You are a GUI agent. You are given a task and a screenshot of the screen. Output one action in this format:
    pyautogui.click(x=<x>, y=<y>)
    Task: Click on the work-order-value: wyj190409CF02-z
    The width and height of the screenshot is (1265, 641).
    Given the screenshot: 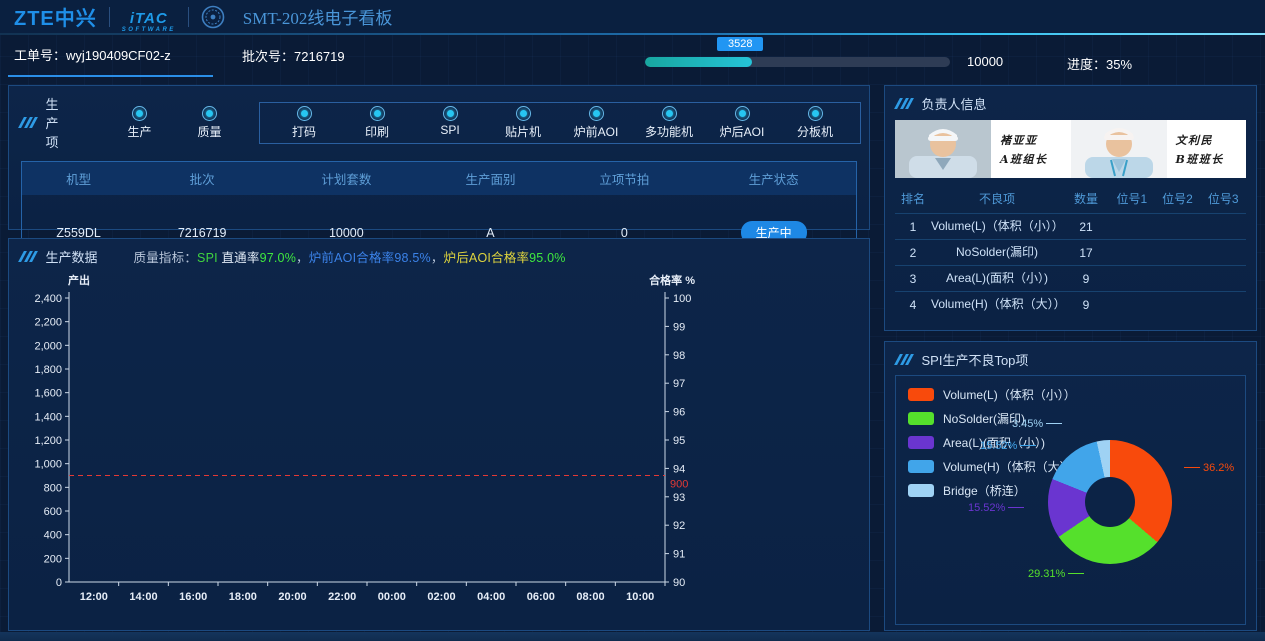 What is the action you would take?
    pyautogui.click(x=118, y=55)
    